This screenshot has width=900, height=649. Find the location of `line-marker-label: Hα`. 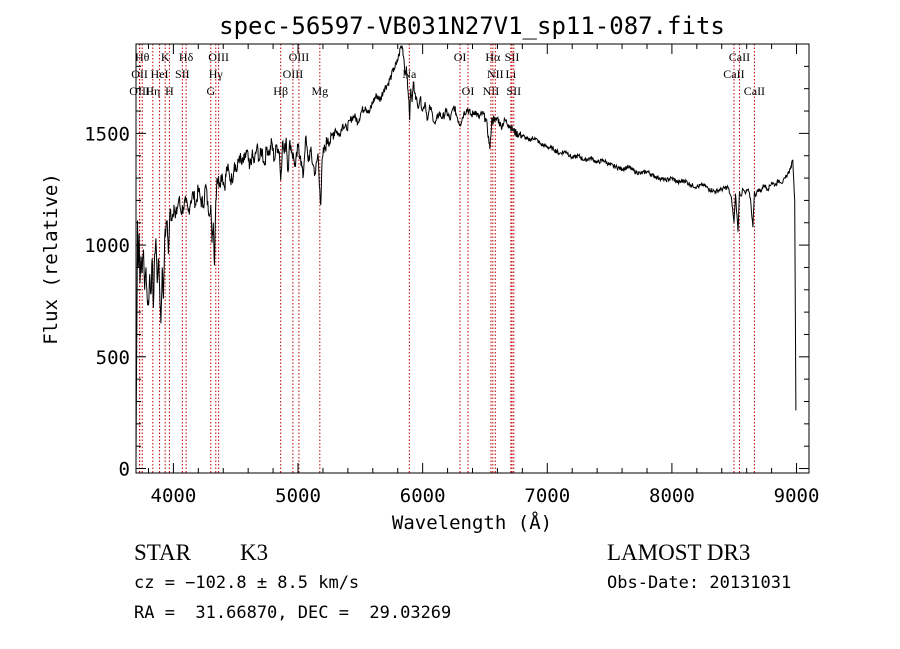

line-marker-label: Hα is located at coordinates (493, 57).